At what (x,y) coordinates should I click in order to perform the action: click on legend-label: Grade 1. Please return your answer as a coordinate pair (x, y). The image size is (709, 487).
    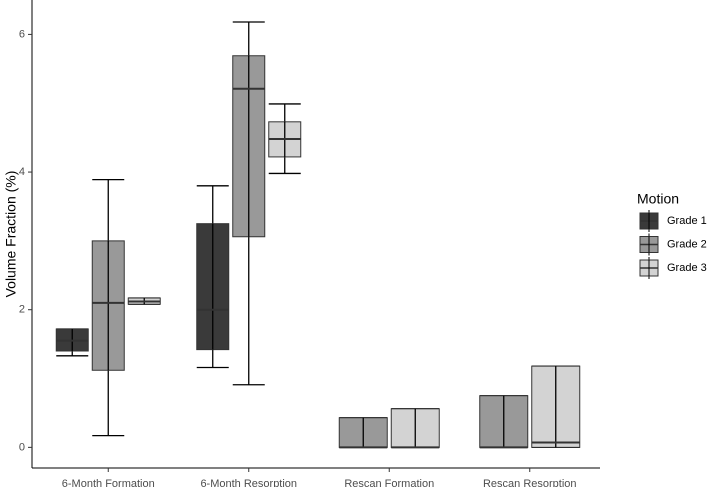
    Looking at the image, I should click on (687, 221).